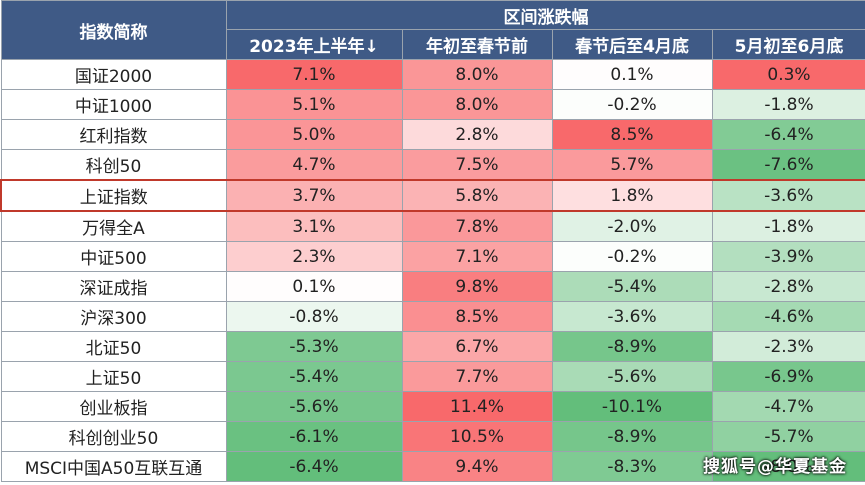  Describe the element at coordinates (632, 165) in the screenshot. I see `return-cell: 5.7%` at that location.